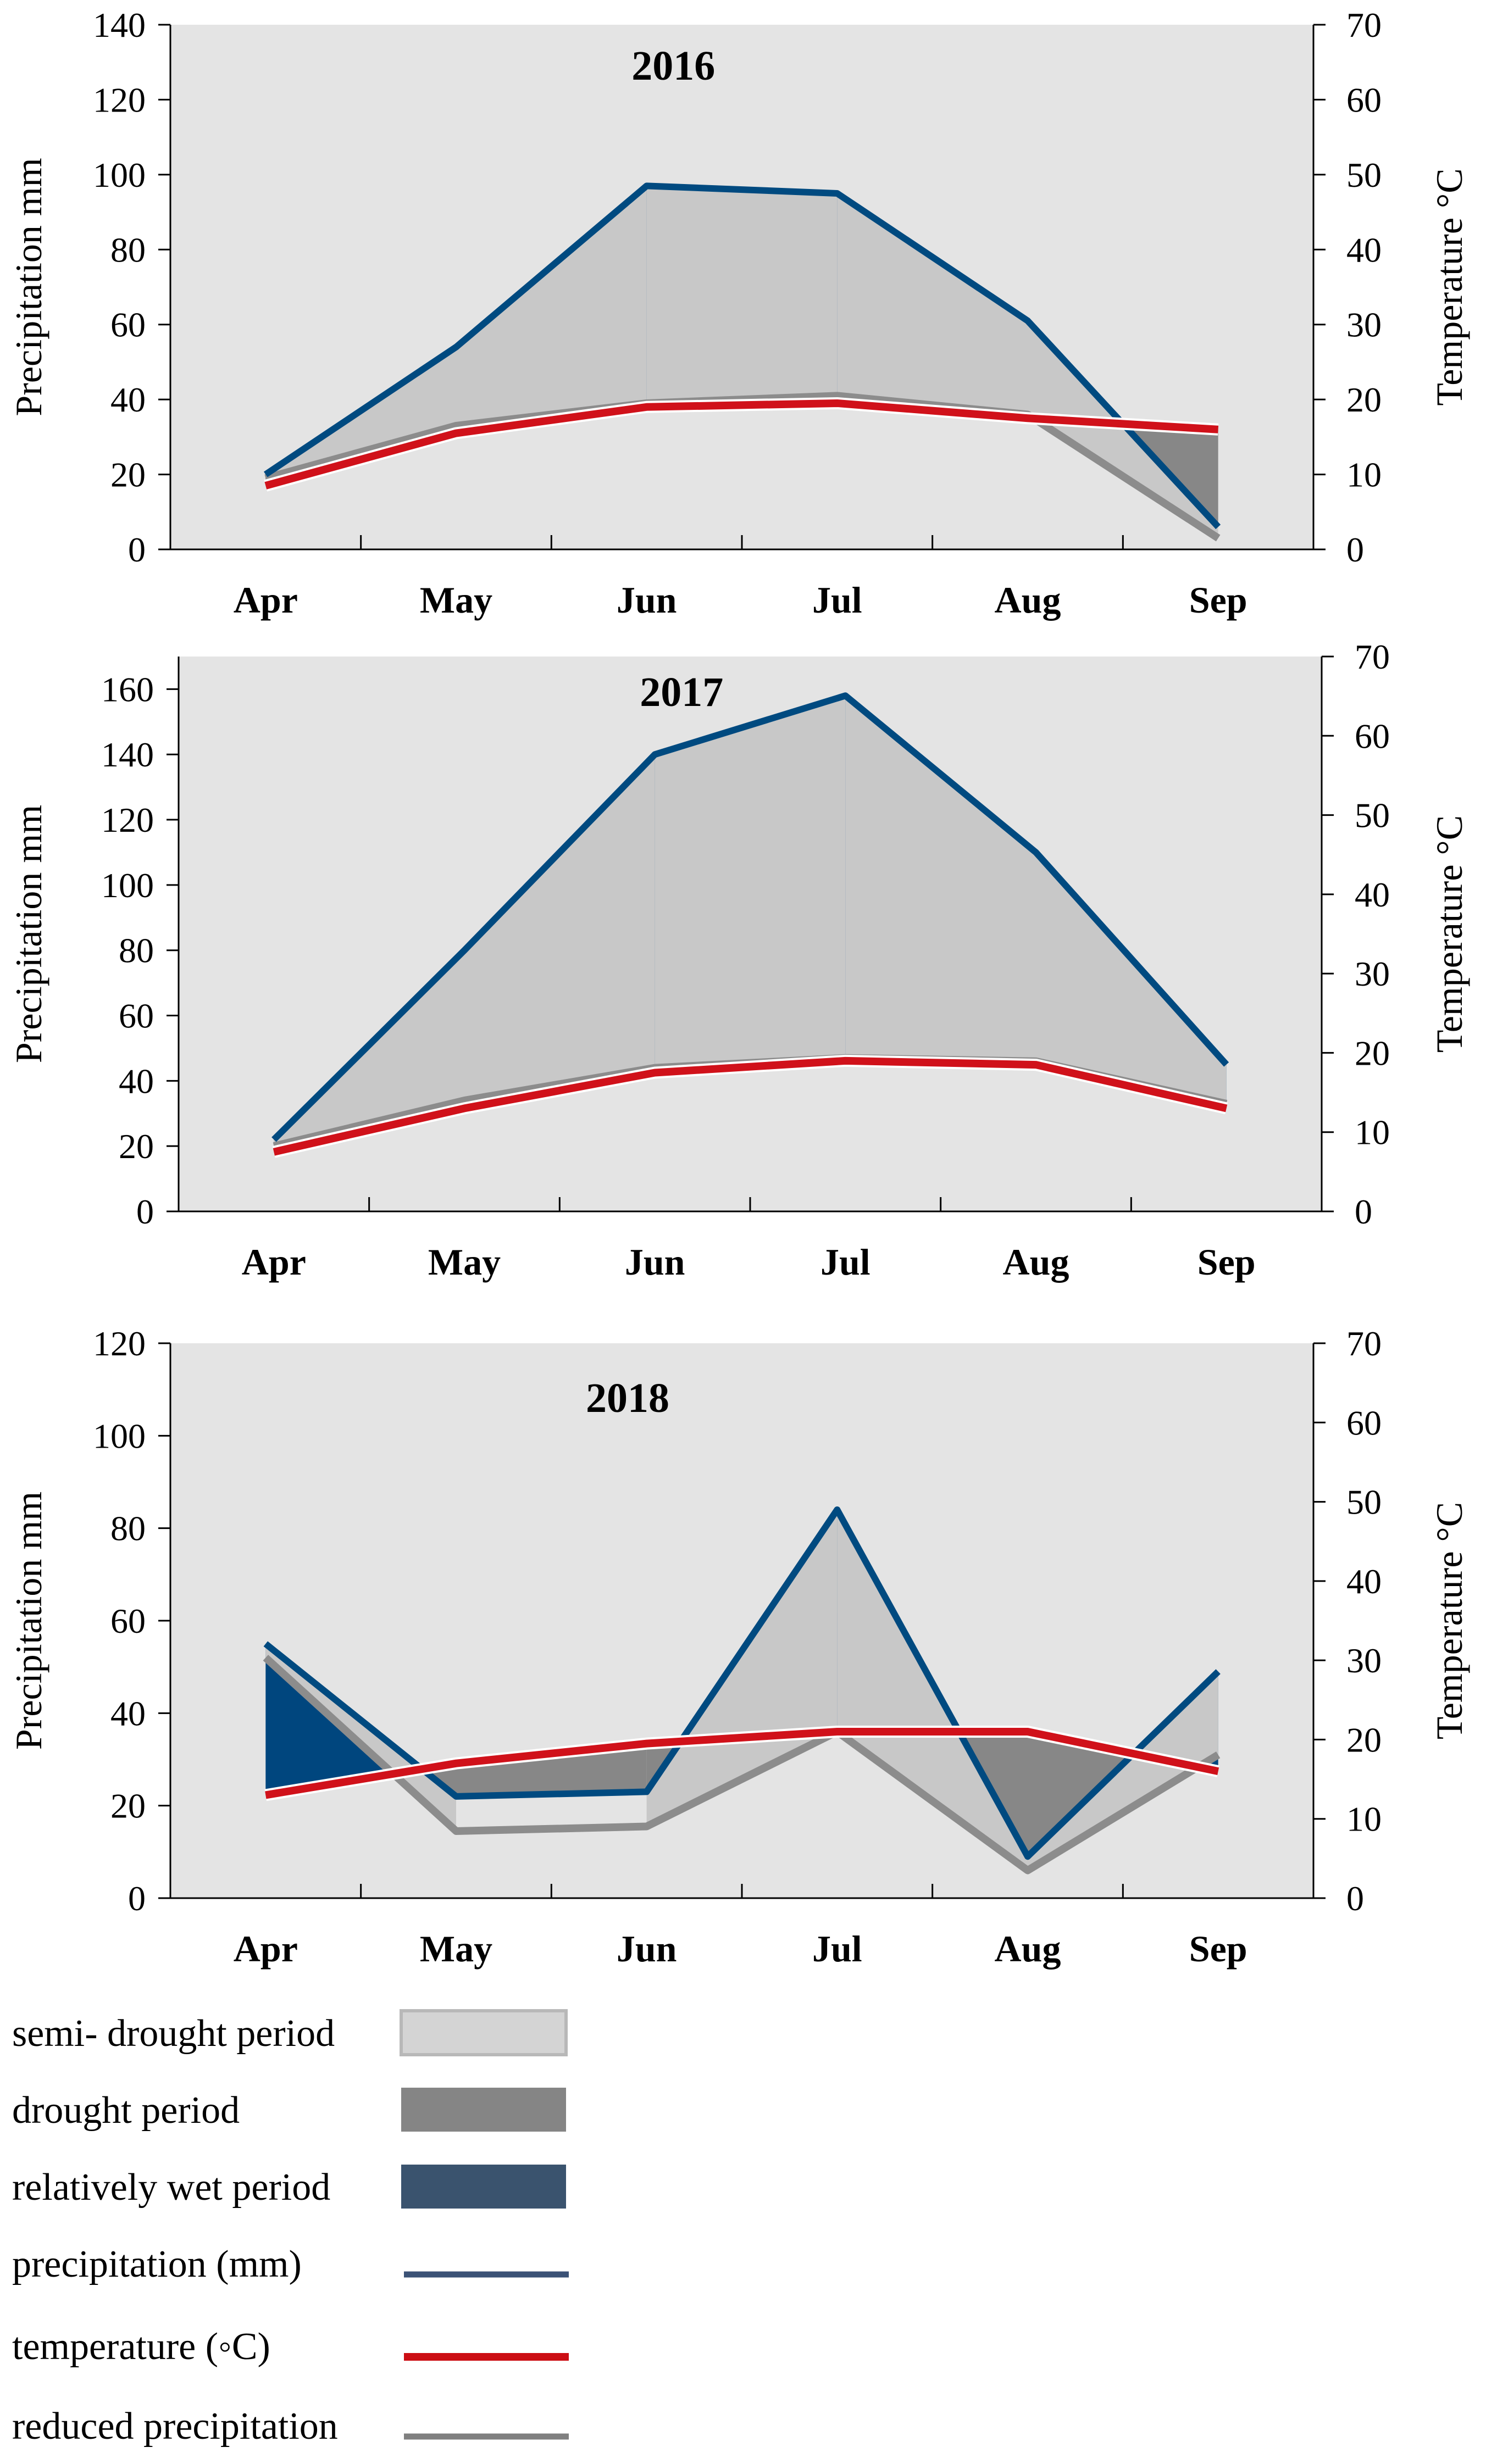 The width and height of the screenshot is (1486, 2464). I want to click on legend-item: semi- drought period, so click(290, 2032).